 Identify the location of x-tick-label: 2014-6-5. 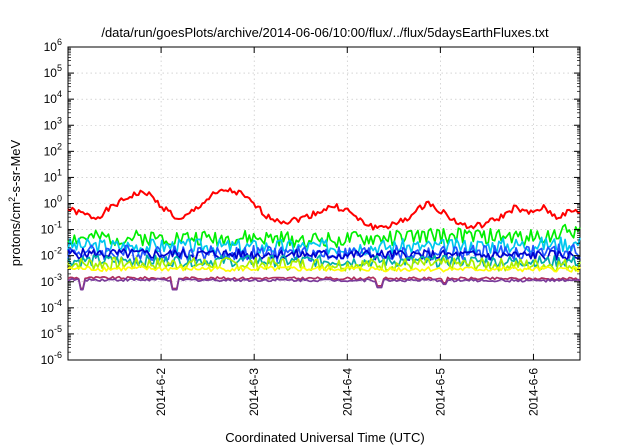
(440, 392).